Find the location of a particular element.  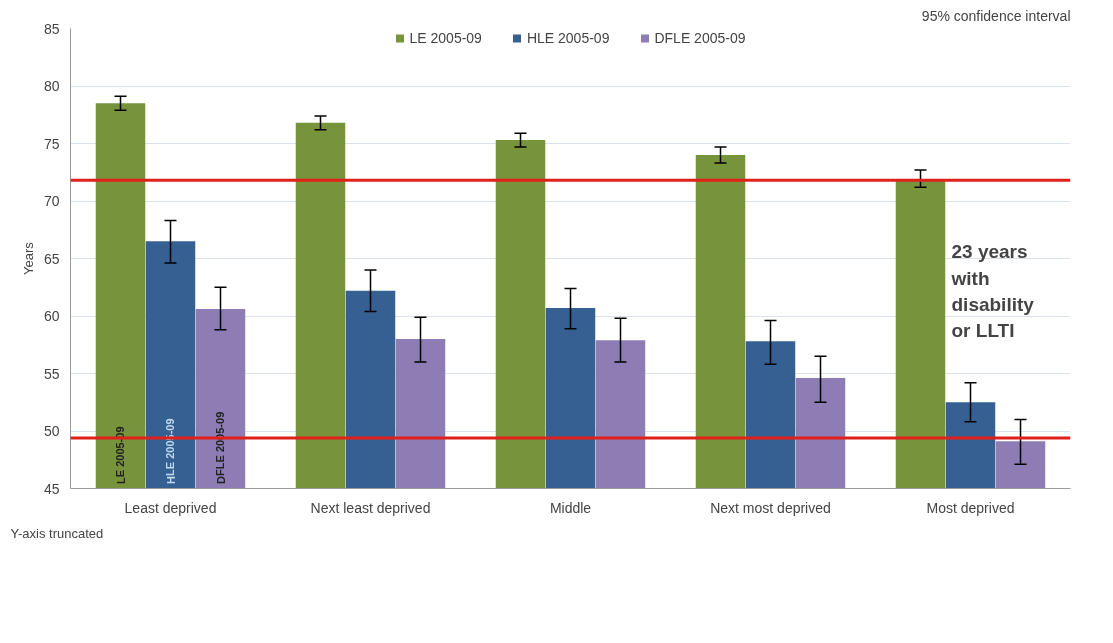

y-tick-label: 50 is located at coordinates (51, 431).